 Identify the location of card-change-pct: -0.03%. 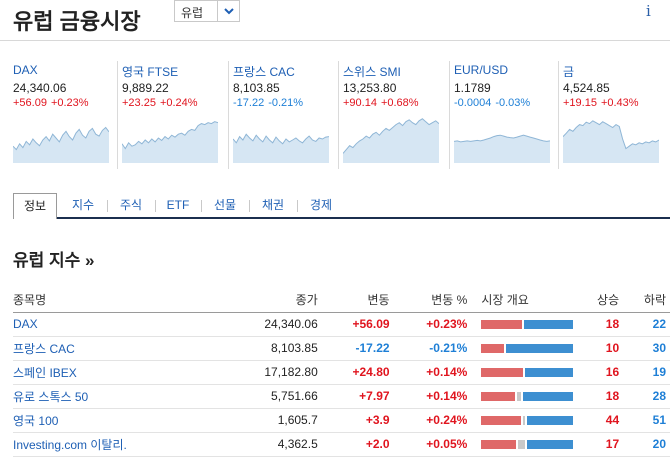
(513, 103).